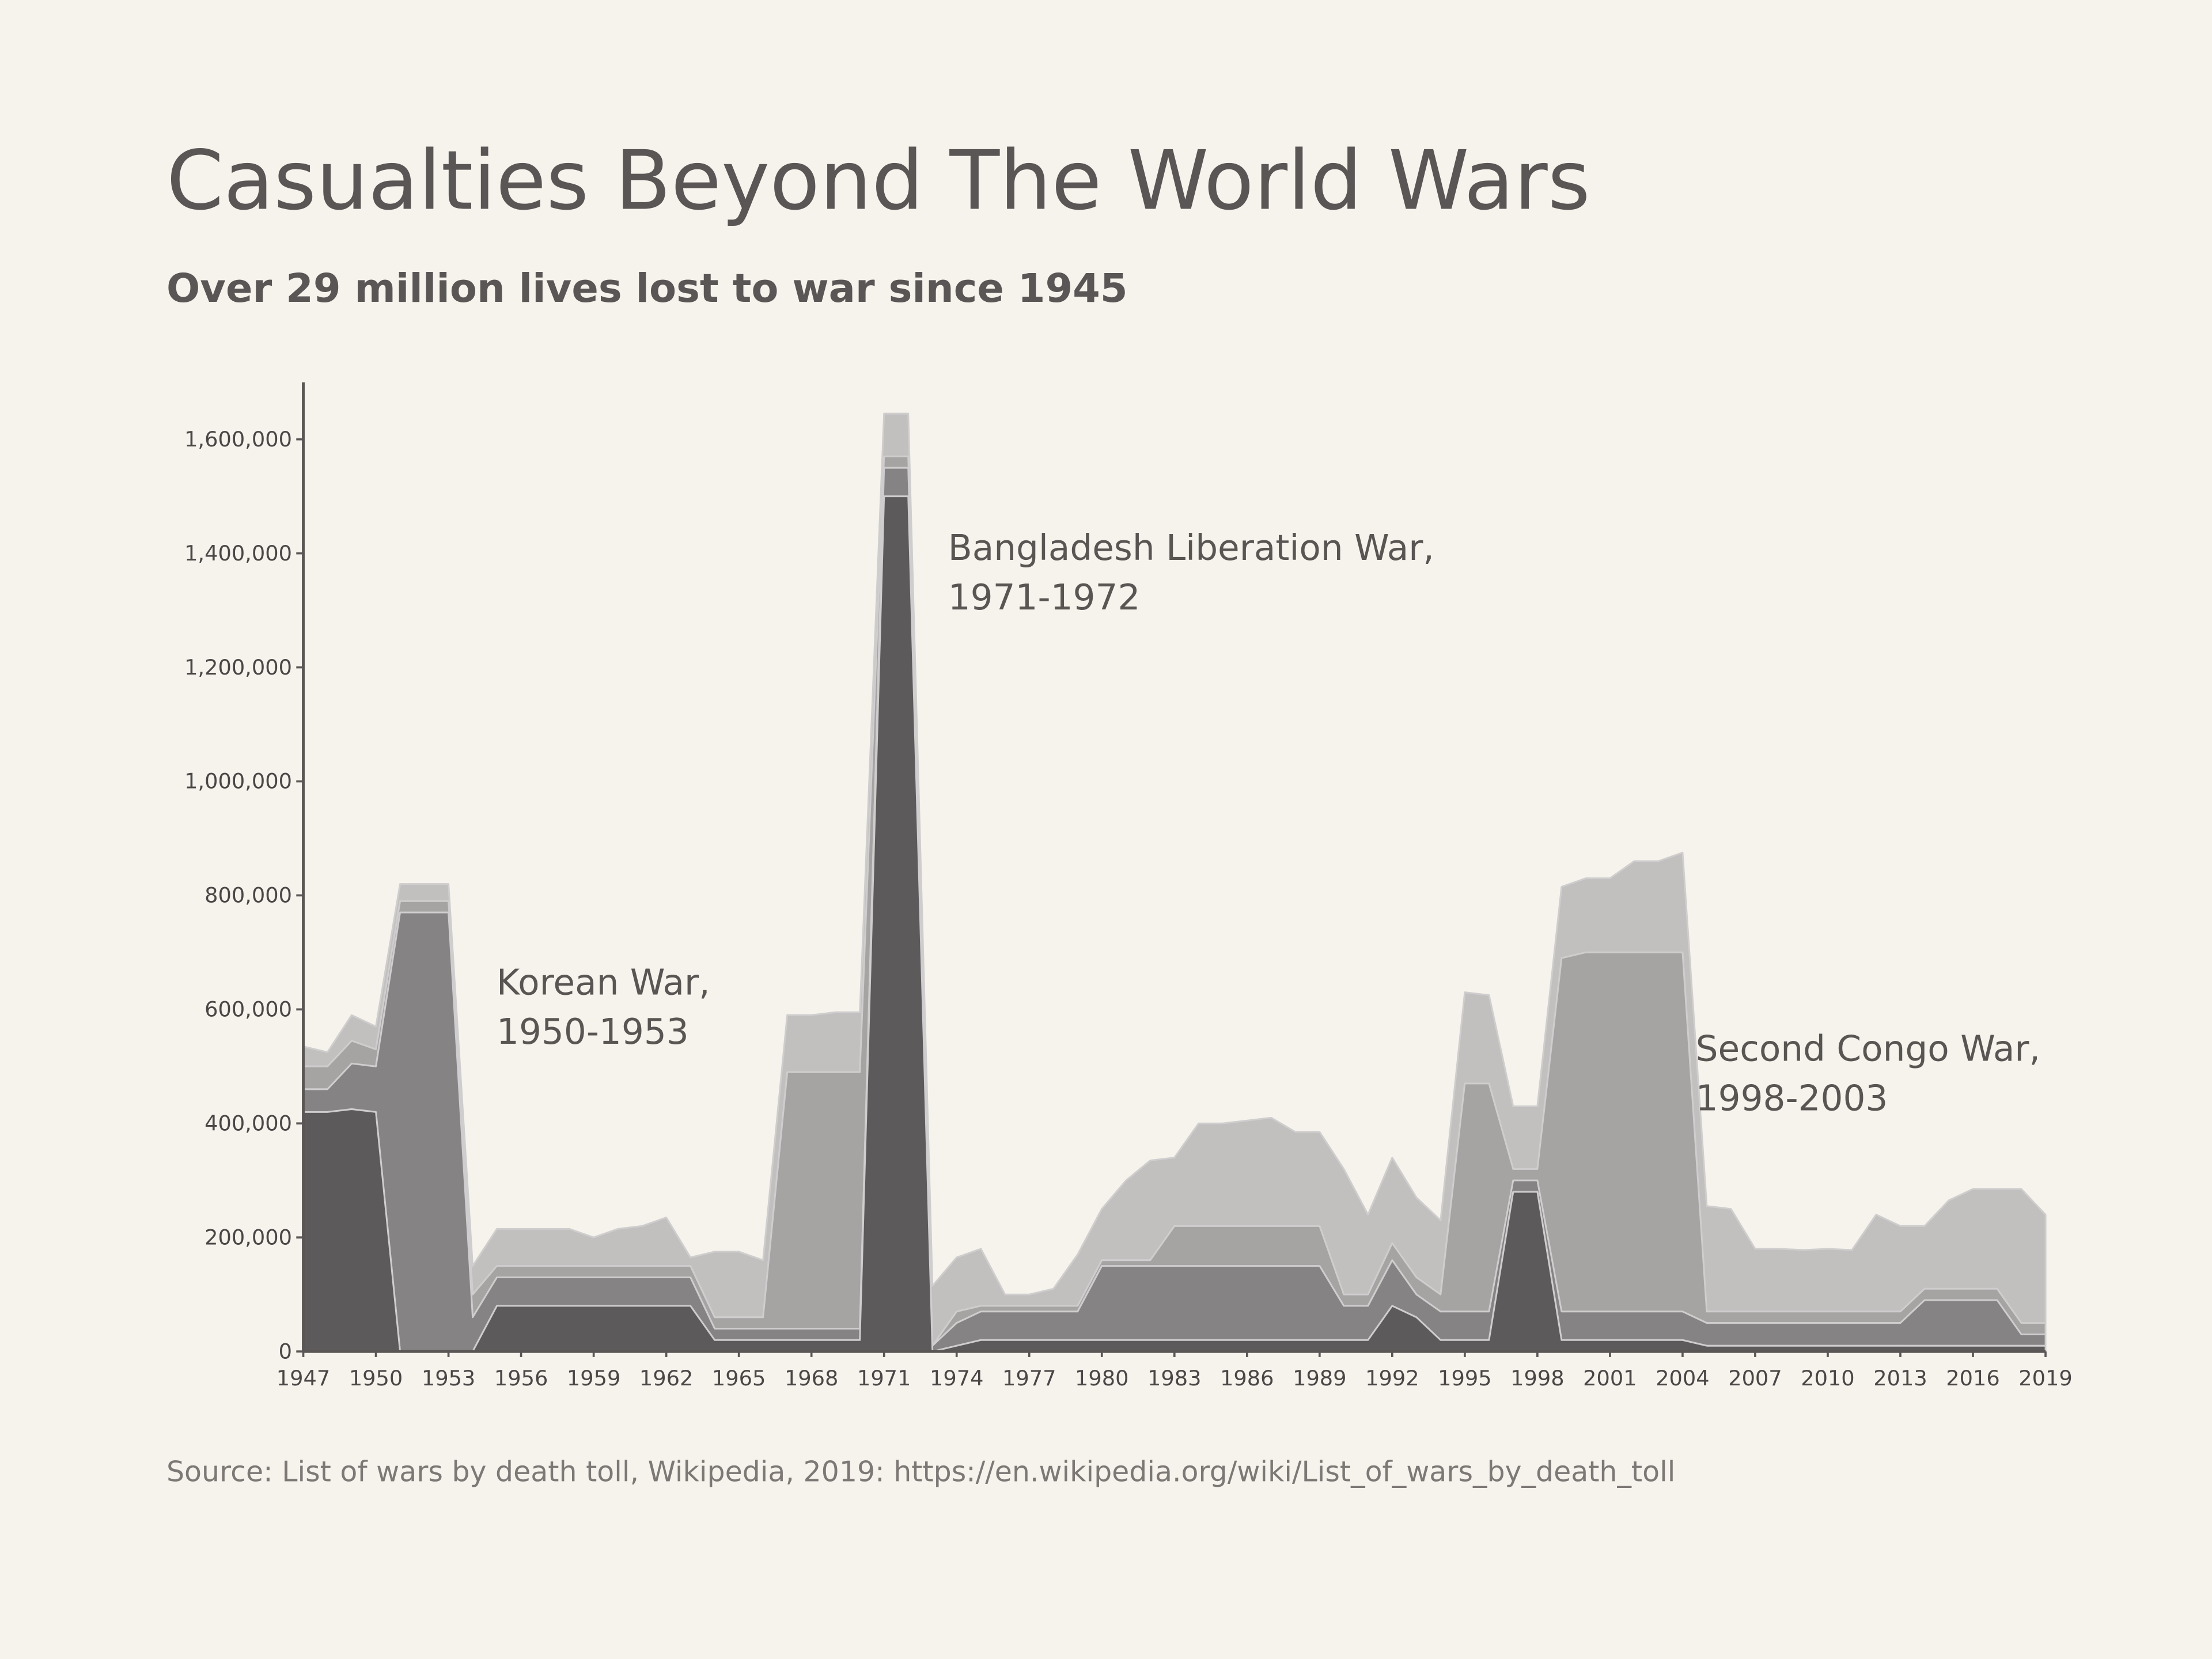  I want to click on y-tick-label: 0, so click(285, 1351).